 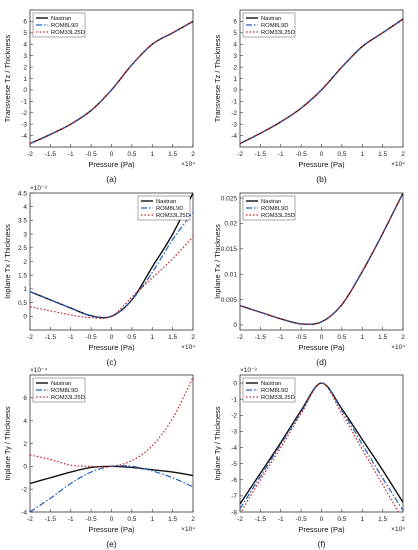 I want to click on y-tick-label: 0.015, so click(x=229, y=249).